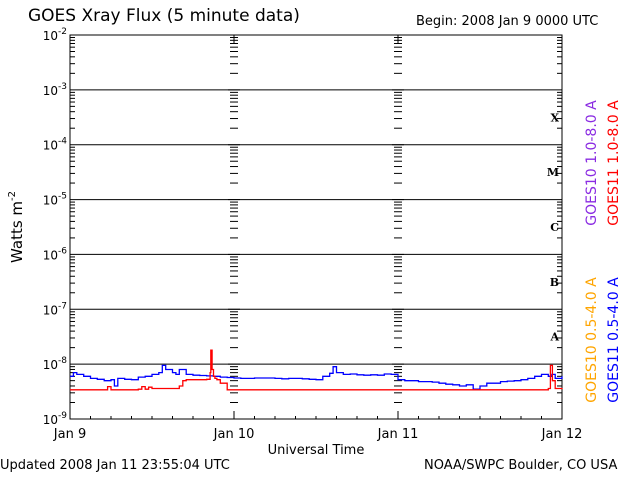 This screenshot has width=640, height=480. What do you see at coordinates (55, 90) in the screenshot?
I see `y-tick-label: 10⁻³` at bounding box center [55, 90].